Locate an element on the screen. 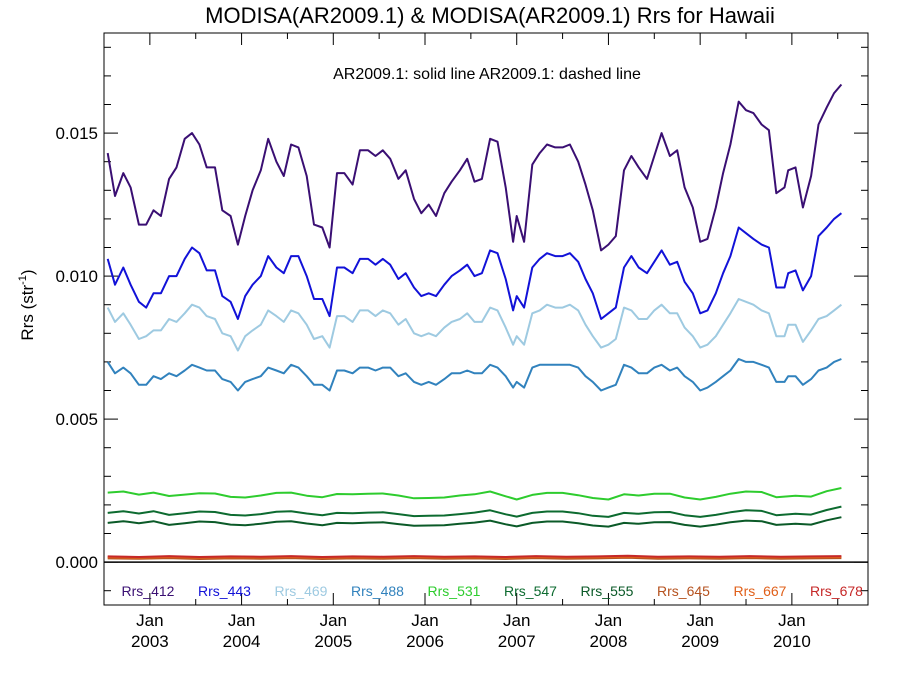  svg-text: Rrs (str-1) is located at coordinates (27, 304).